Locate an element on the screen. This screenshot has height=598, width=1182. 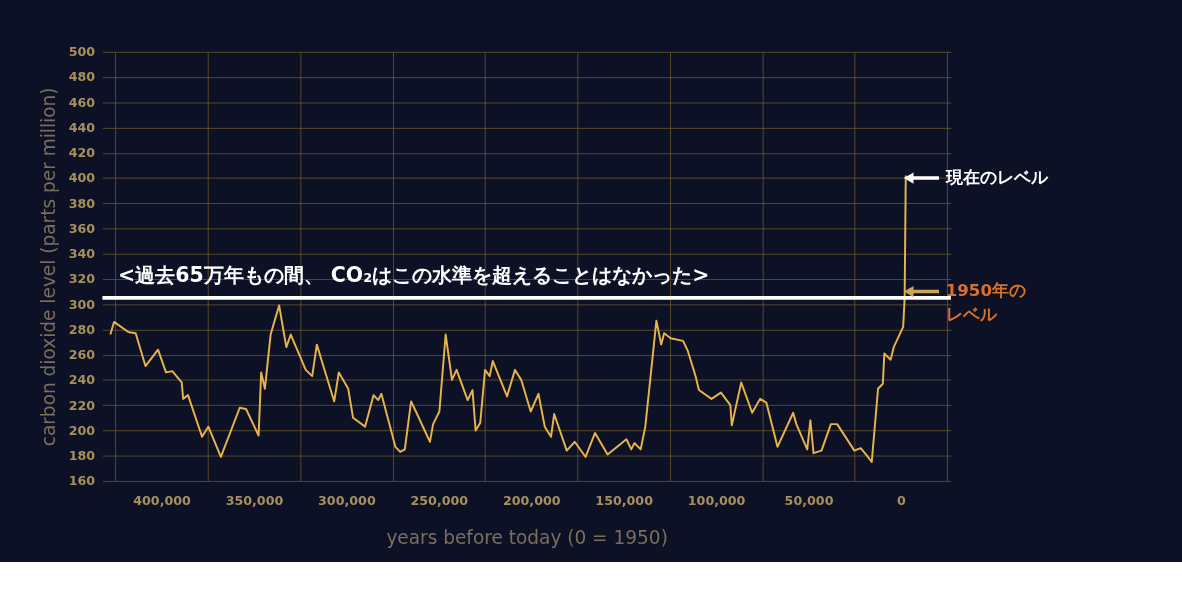
y-tick-label: 480 is located at coordinates (82, 77).